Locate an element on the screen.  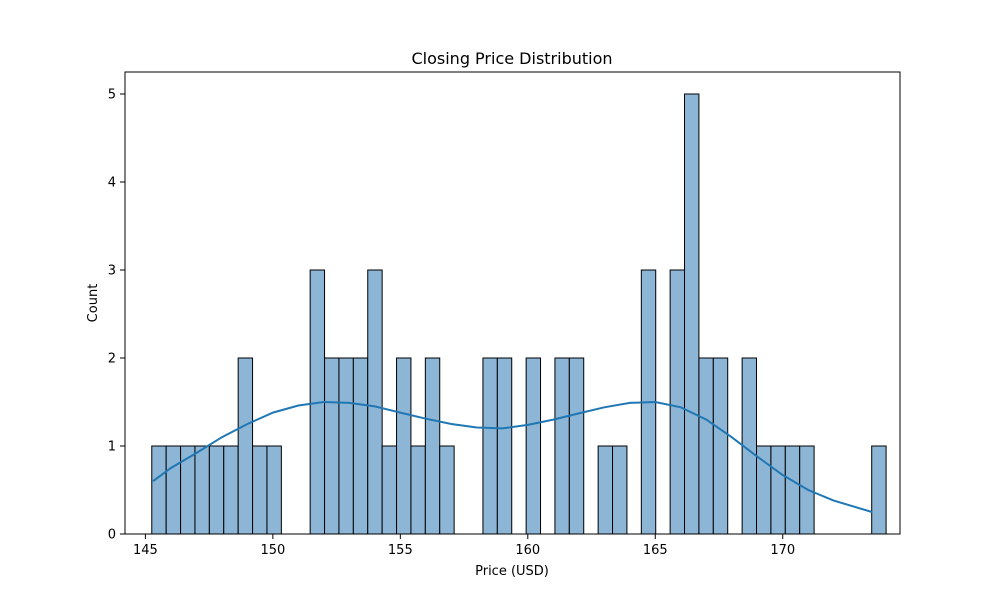
x-tick-label: 170 is located at coordinates (782, 550).